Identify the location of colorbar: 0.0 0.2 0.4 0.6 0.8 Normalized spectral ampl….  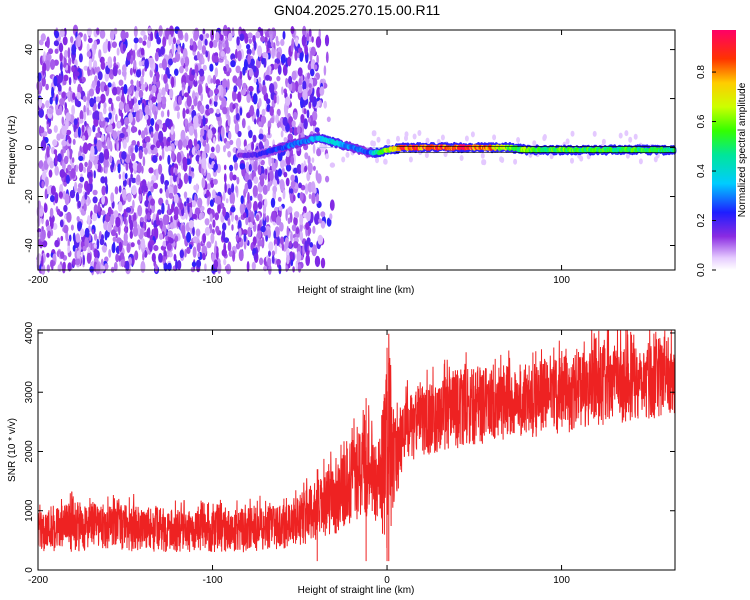
(722, 153).